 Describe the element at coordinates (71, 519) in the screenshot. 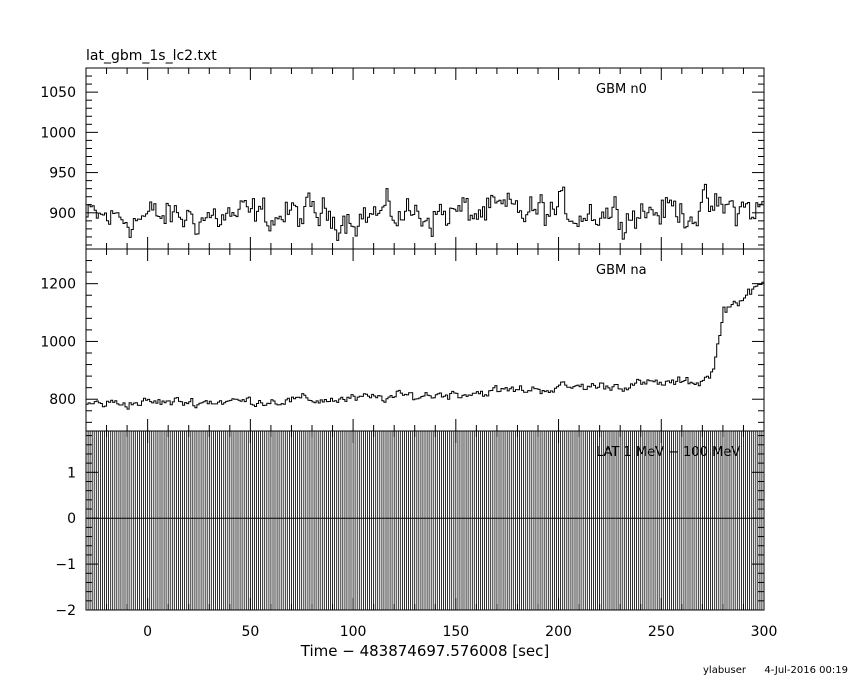

I see `y-tick-label: 0` at that location.